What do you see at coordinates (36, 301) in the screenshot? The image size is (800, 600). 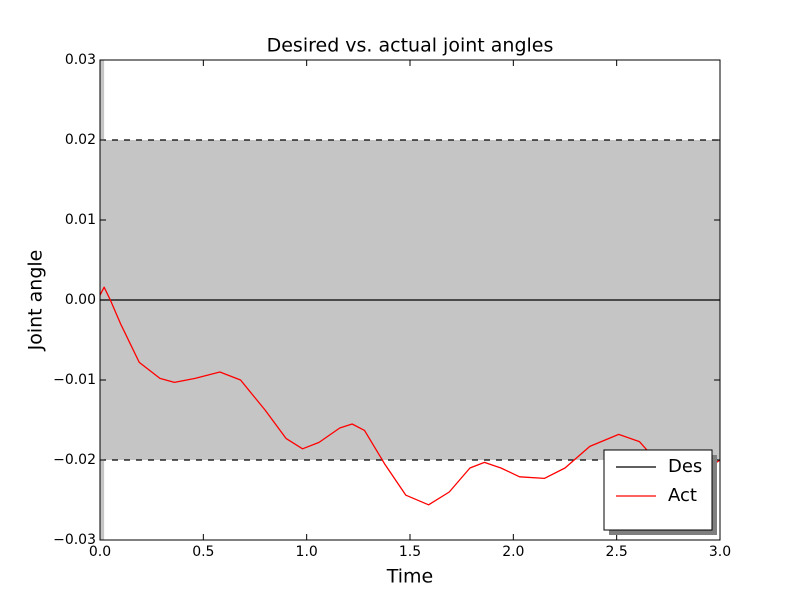 I see `y-axis-label: Joint angle` at bounding box center [36, 301].